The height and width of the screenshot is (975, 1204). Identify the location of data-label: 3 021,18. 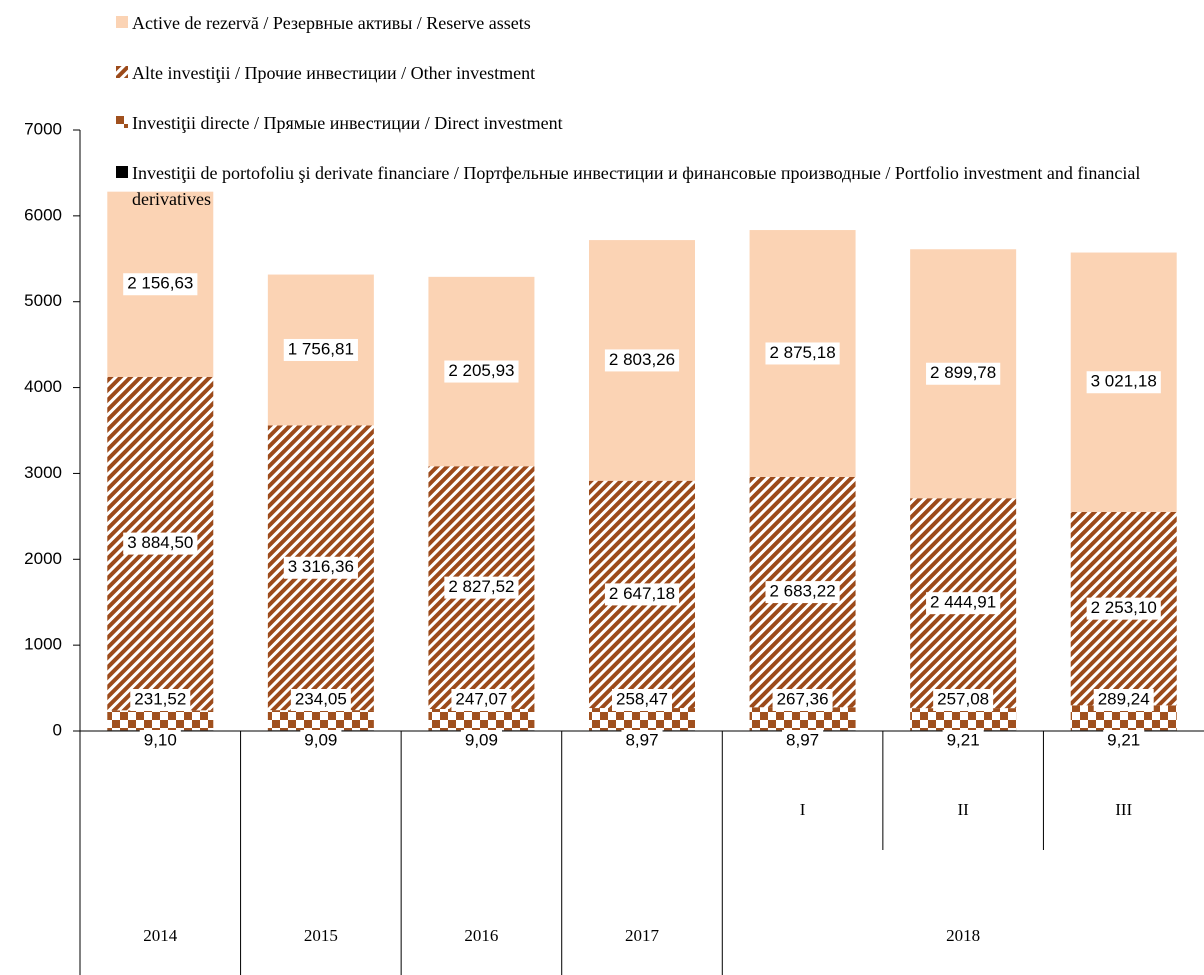
(1124, 381).